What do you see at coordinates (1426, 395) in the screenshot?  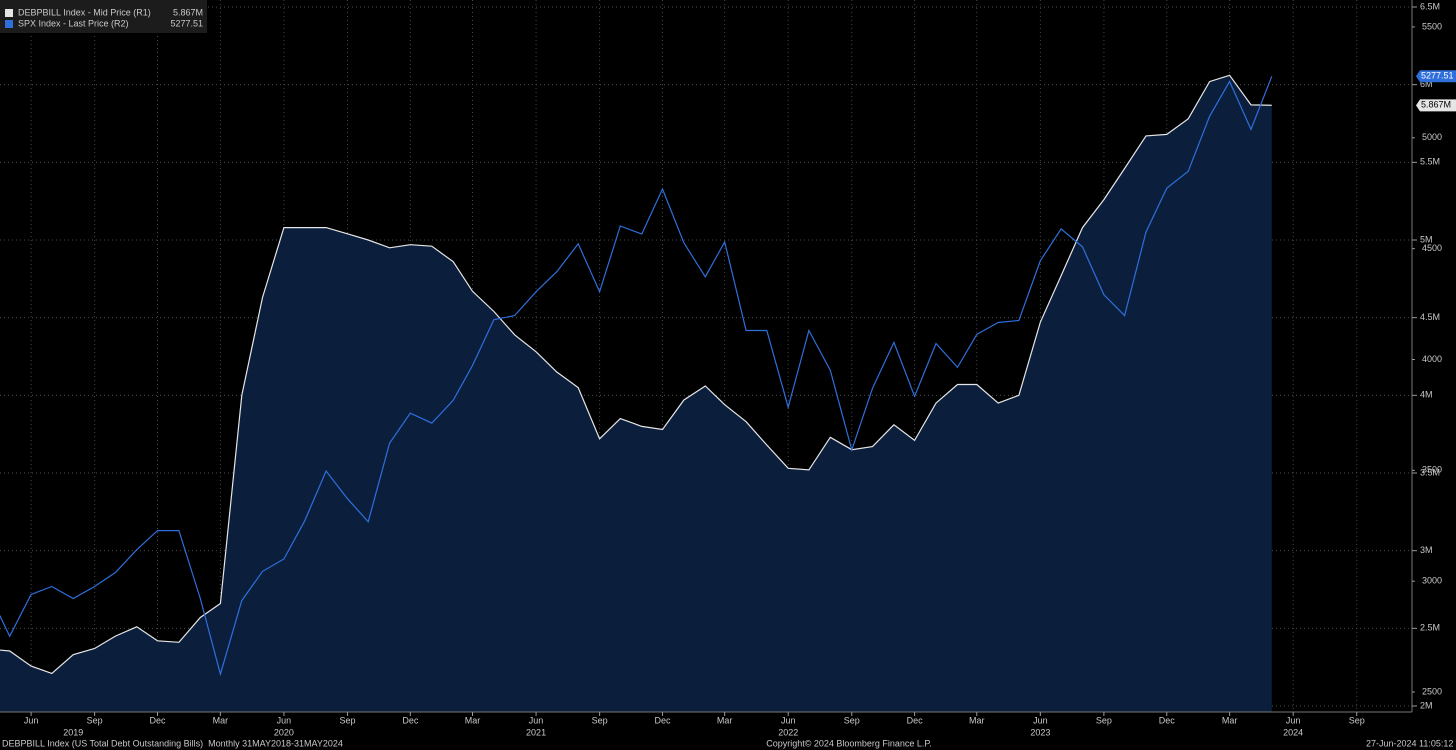 I see `y-tick-label: 4M` at bounding box center [1426, 395].